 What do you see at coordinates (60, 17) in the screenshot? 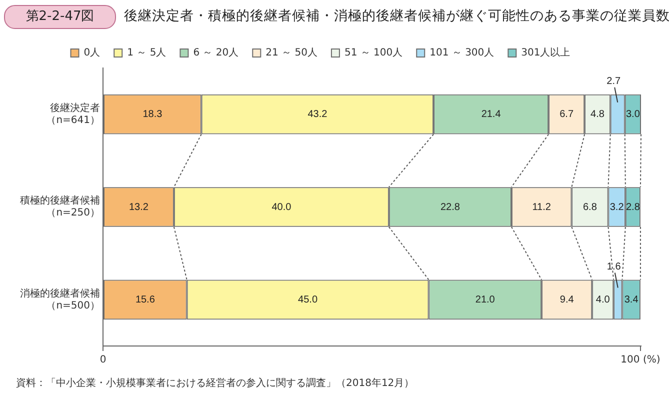
I see `text: 第2-2-47図` at bounding box center [60, 17].